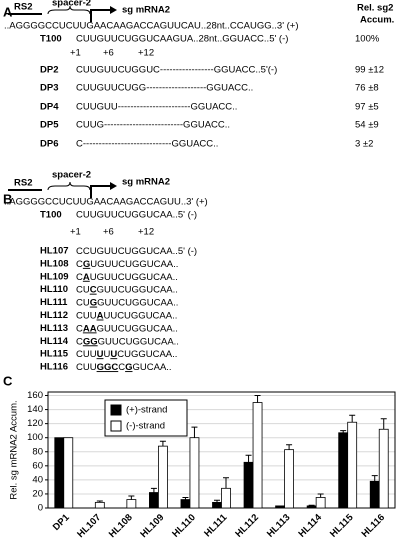 The height and width of the screenshot is (543, 400). I want to click on row-seq: CUUG-------------------------GGUACC.., so click(153, 125).